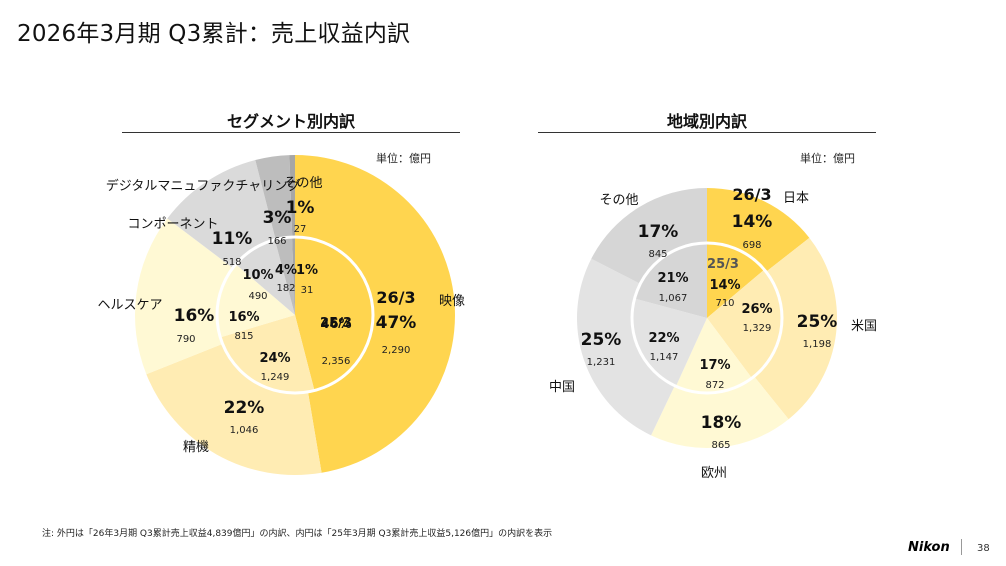  What do you see at coordinates (232, 239) in the screenshot?
I see `outer-percent-label: 11%` at bounding box center [232, 239].